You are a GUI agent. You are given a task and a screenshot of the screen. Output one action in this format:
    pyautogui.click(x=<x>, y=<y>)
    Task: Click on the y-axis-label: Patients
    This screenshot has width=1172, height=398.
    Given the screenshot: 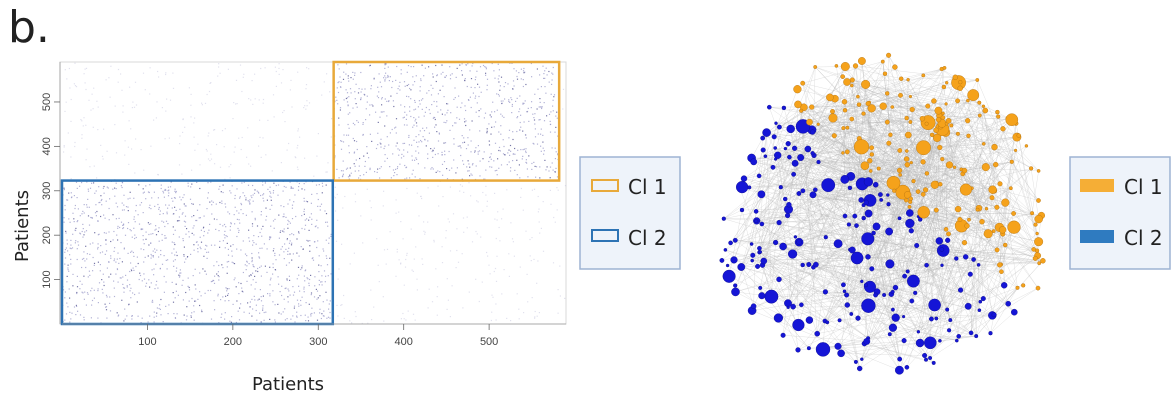 What is the action you would take?
    pyautogui.click(x=22, y=226)
    